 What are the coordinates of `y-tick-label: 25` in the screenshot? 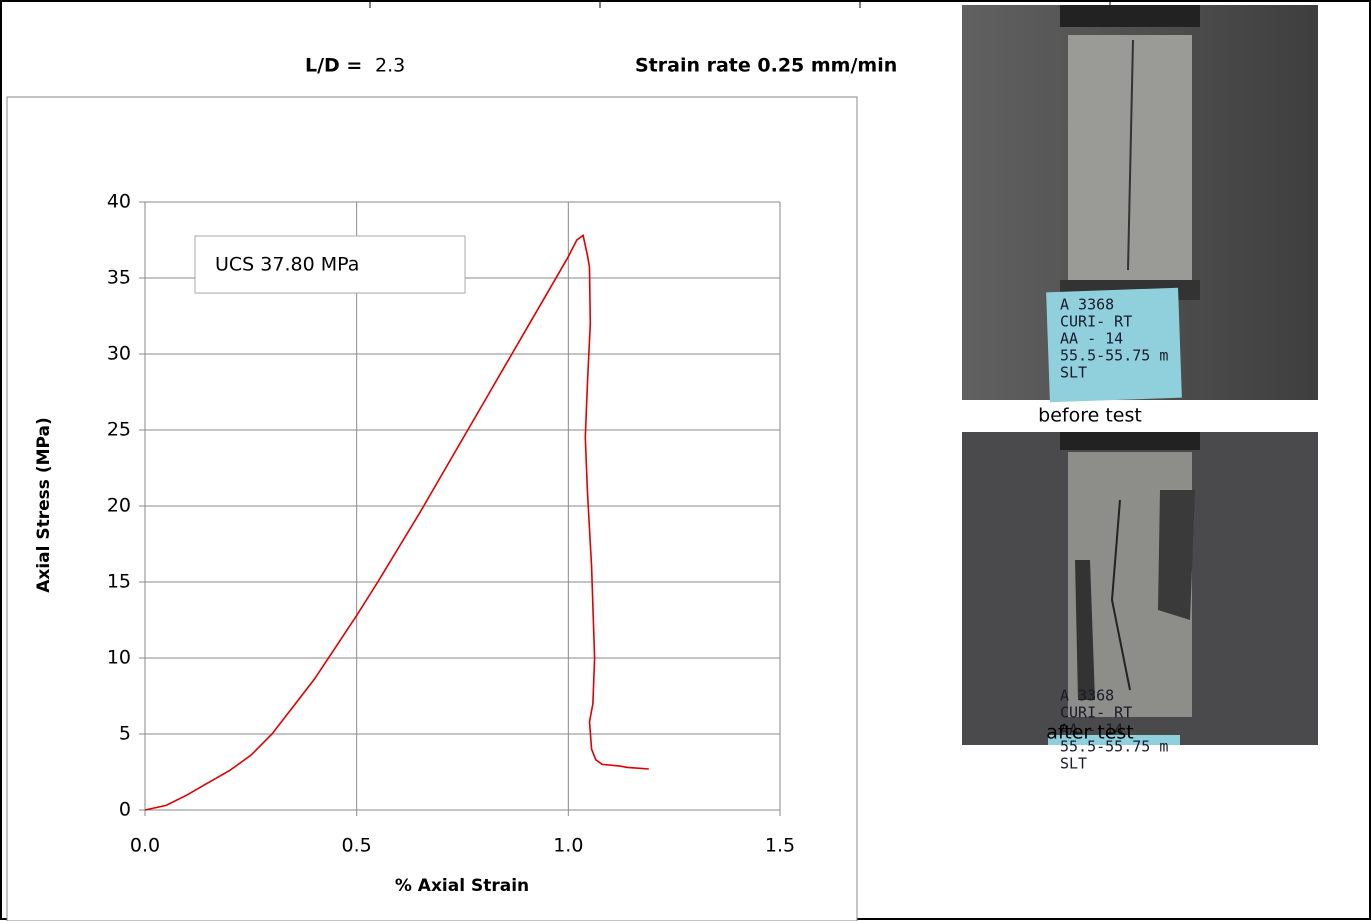 It's located at (119, 430).